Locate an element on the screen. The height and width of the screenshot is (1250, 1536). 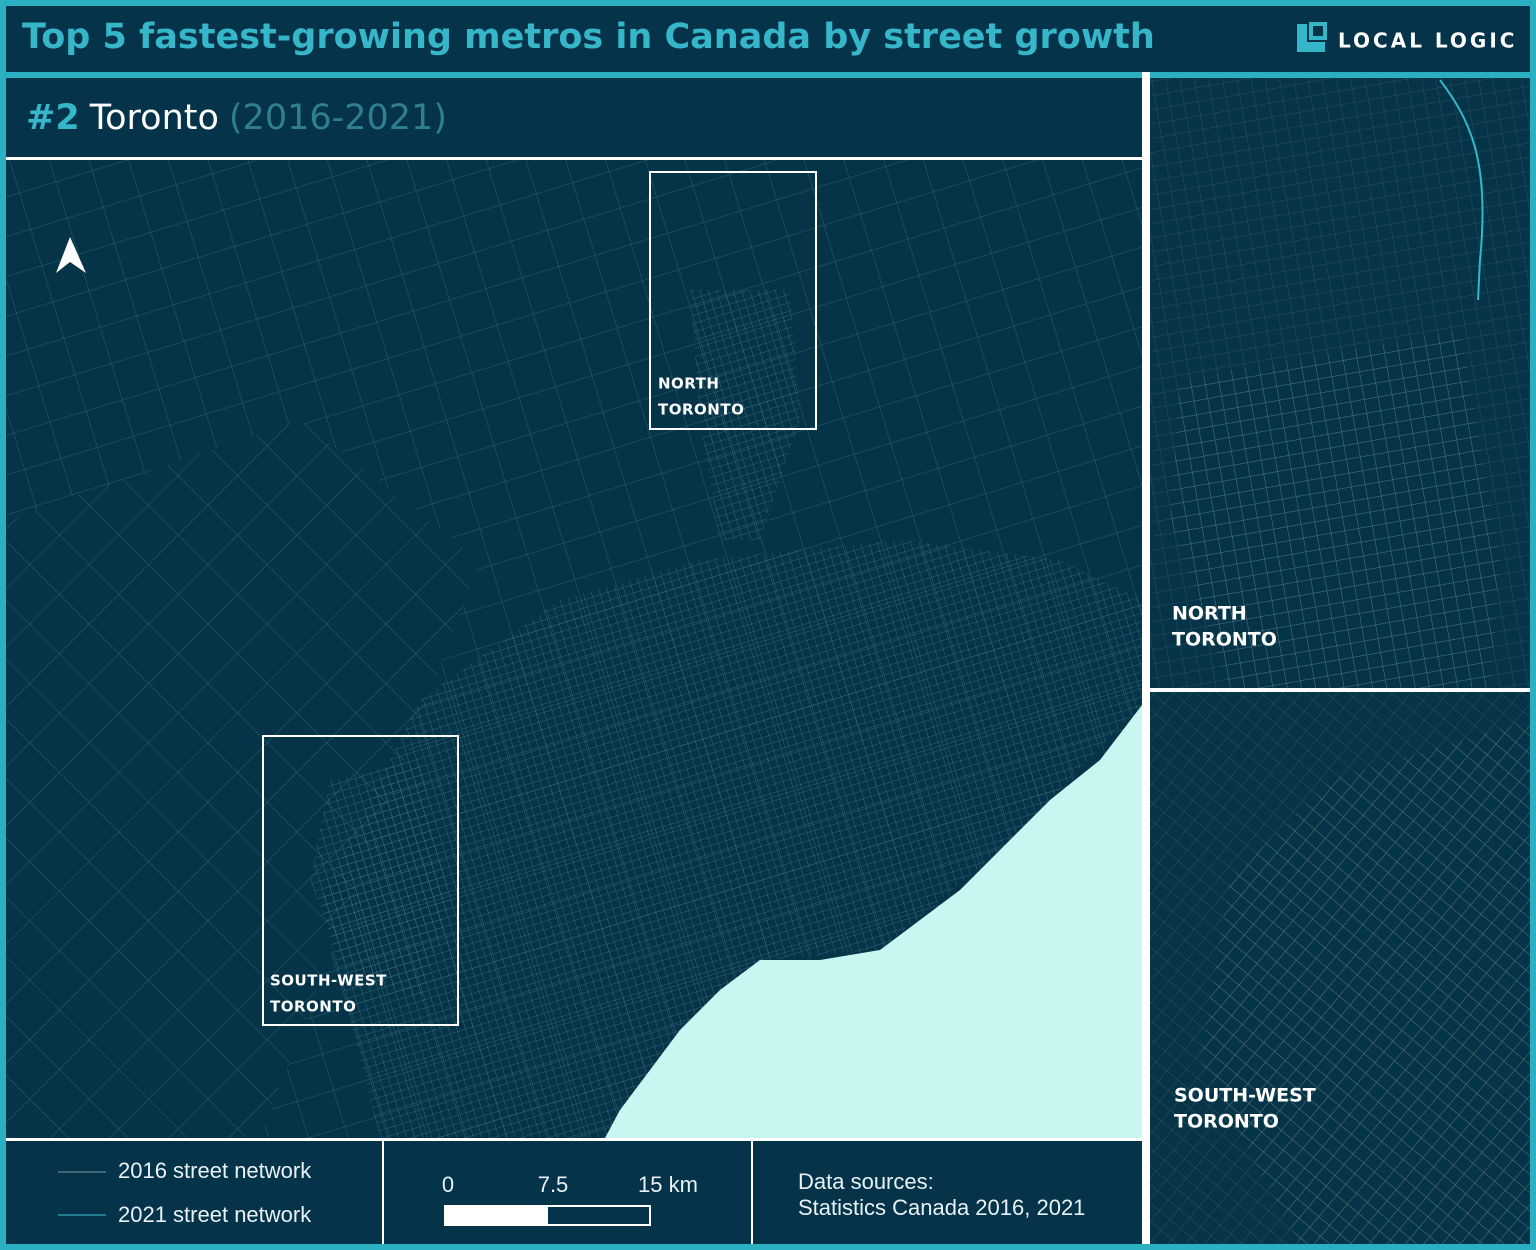
footer is located at coordinates (574, 1192).